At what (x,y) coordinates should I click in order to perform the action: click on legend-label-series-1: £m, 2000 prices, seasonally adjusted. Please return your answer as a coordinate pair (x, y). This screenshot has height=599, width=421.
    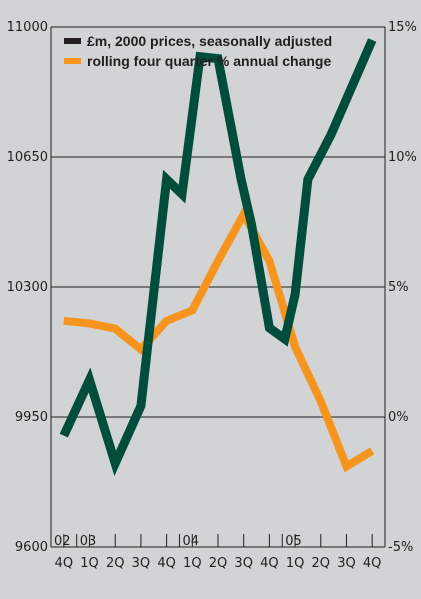
    Looking at the image, I should click on (209, 41).